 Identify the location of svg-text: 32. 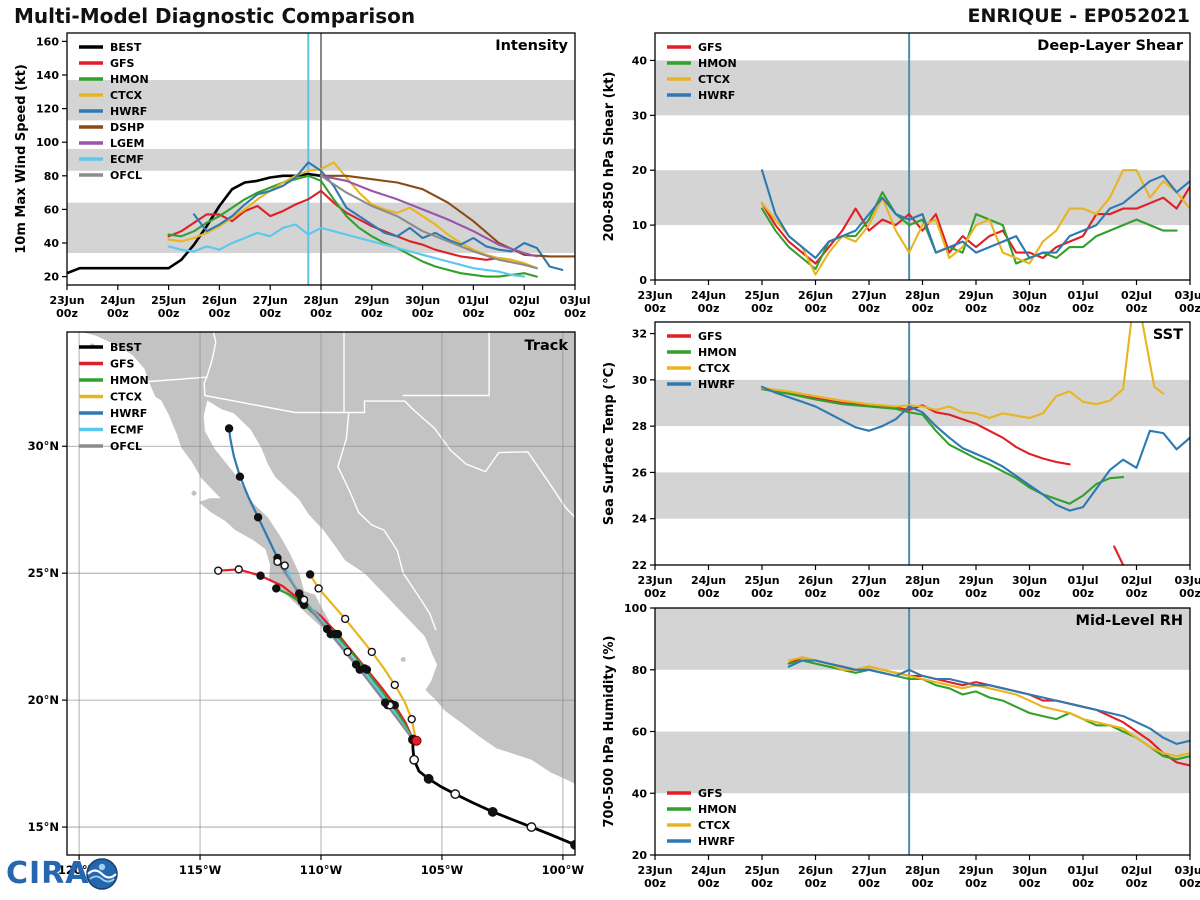
(639, 334).